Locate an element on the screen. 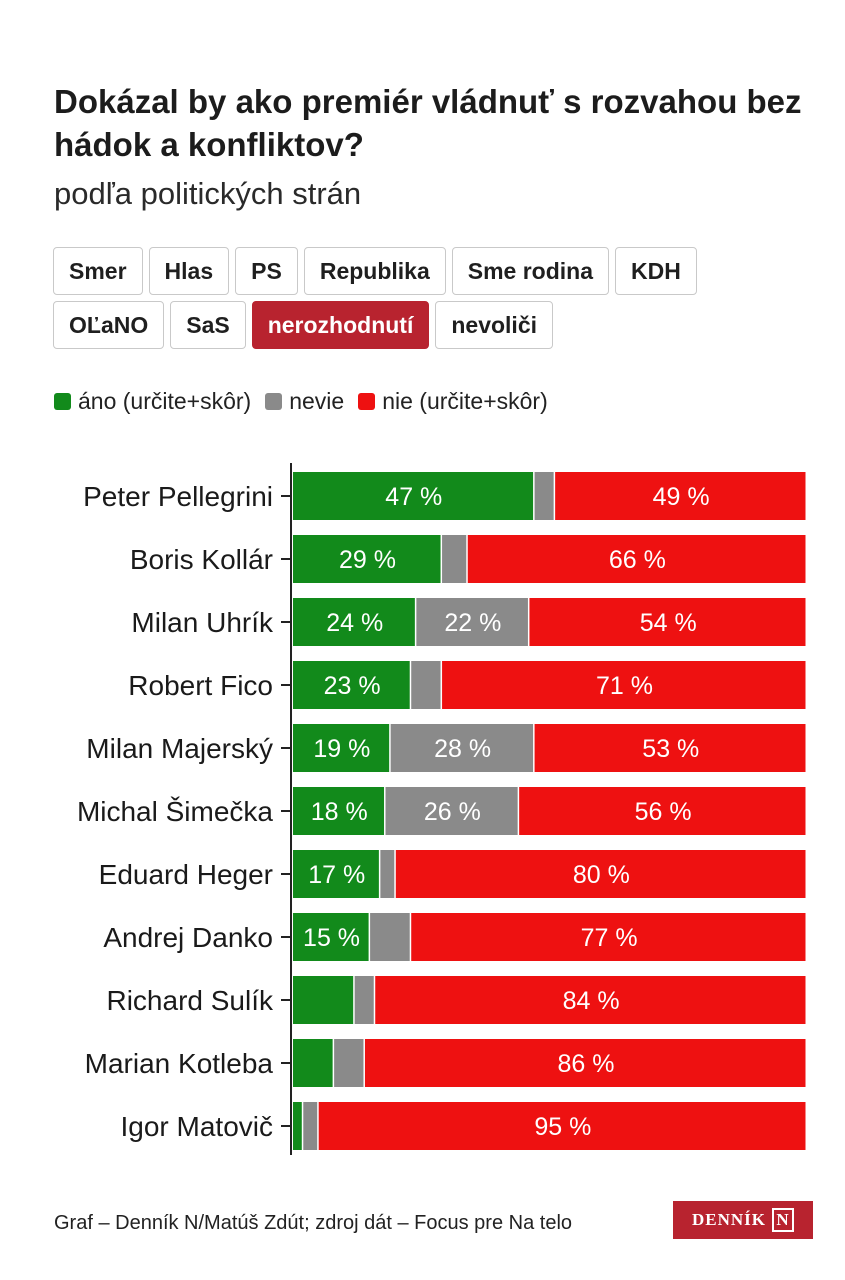 The height and width of the screenshot is (1280, 845). data-label-ano-urcite-skor--boris-kollar: 29 % is located at coordinates (367, 560).